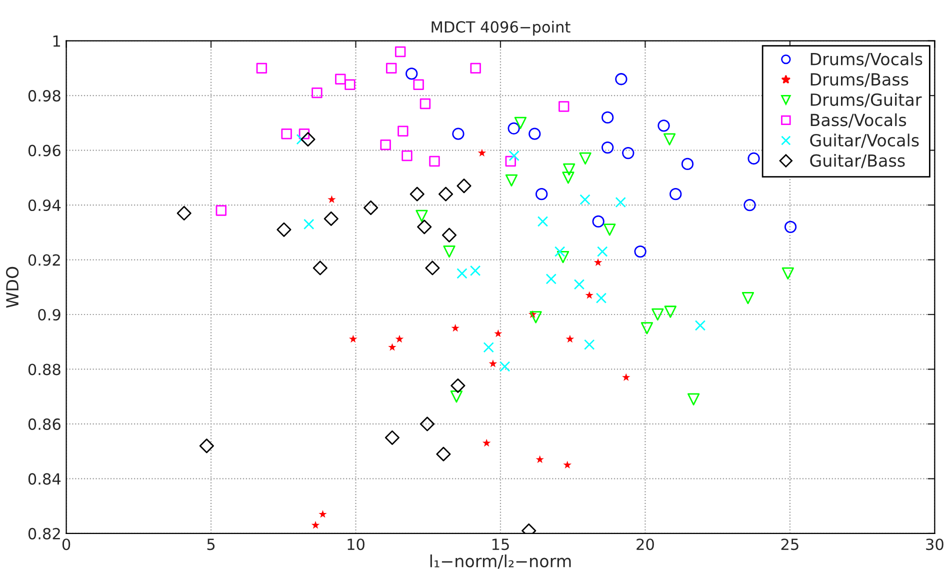  What do you see at coordinates (211, 544) in the screenshot?
I see `x-tick-label: 5` at bounding box center [211, 544].